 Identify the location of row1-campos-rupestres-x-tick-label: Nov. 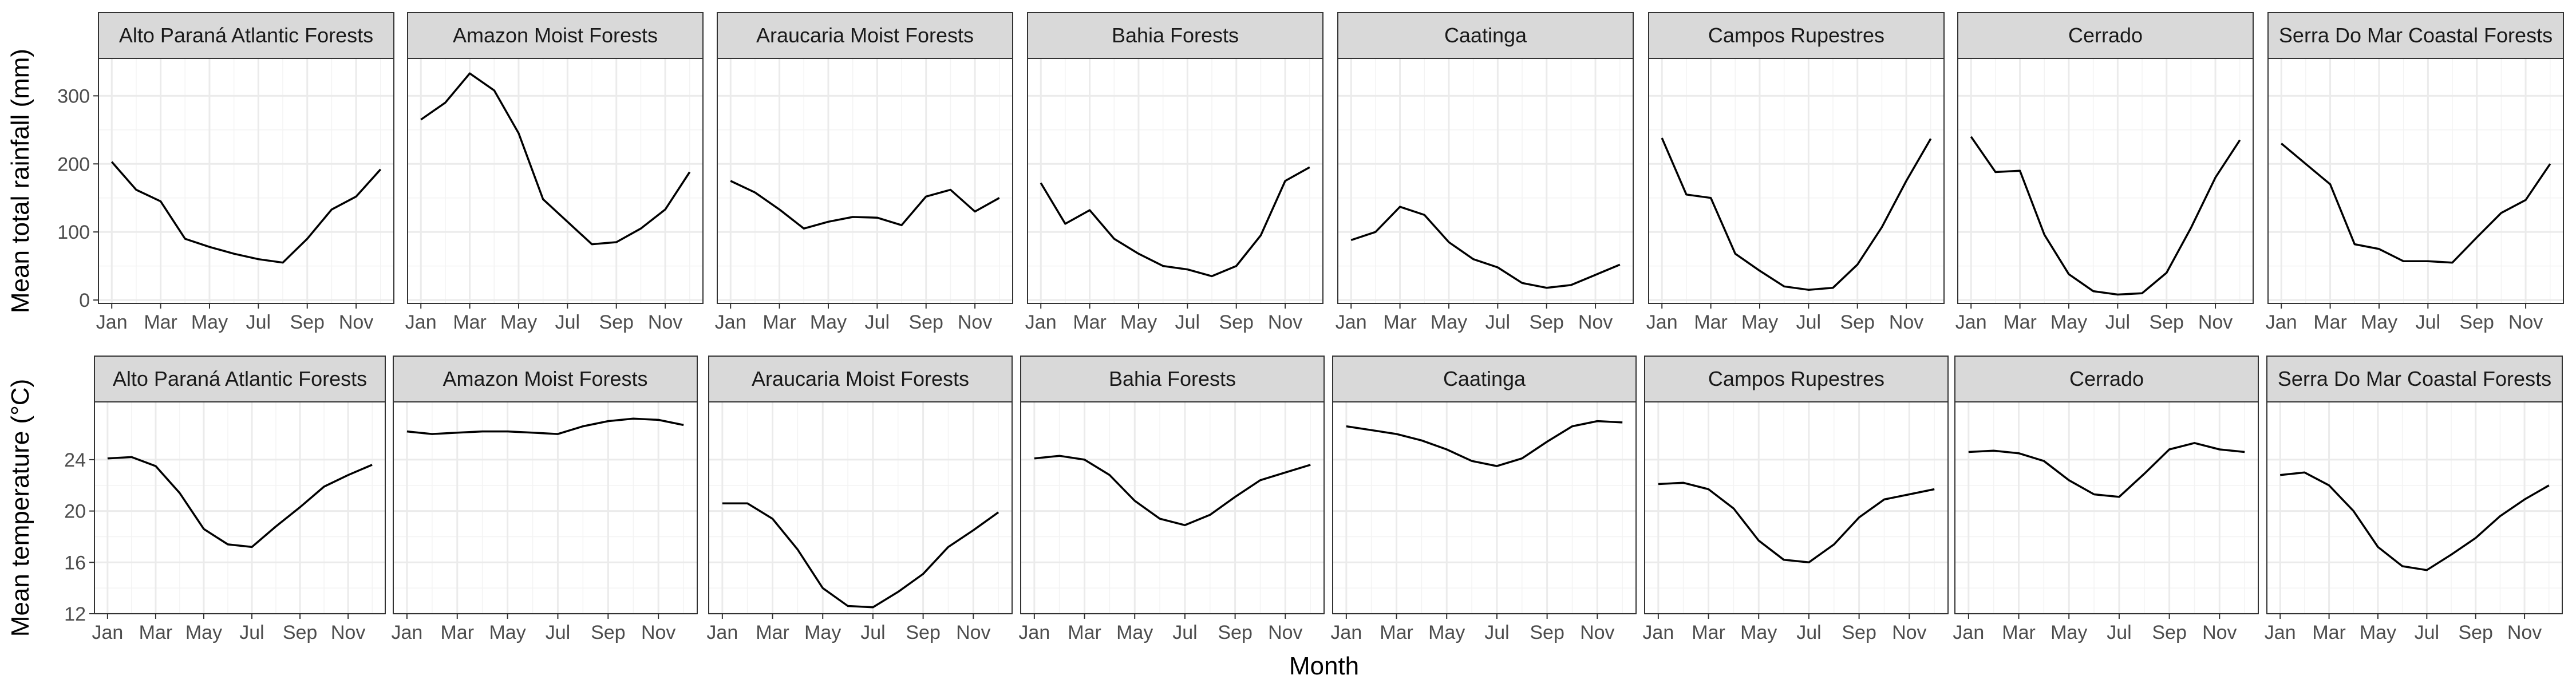
(1906, 322).